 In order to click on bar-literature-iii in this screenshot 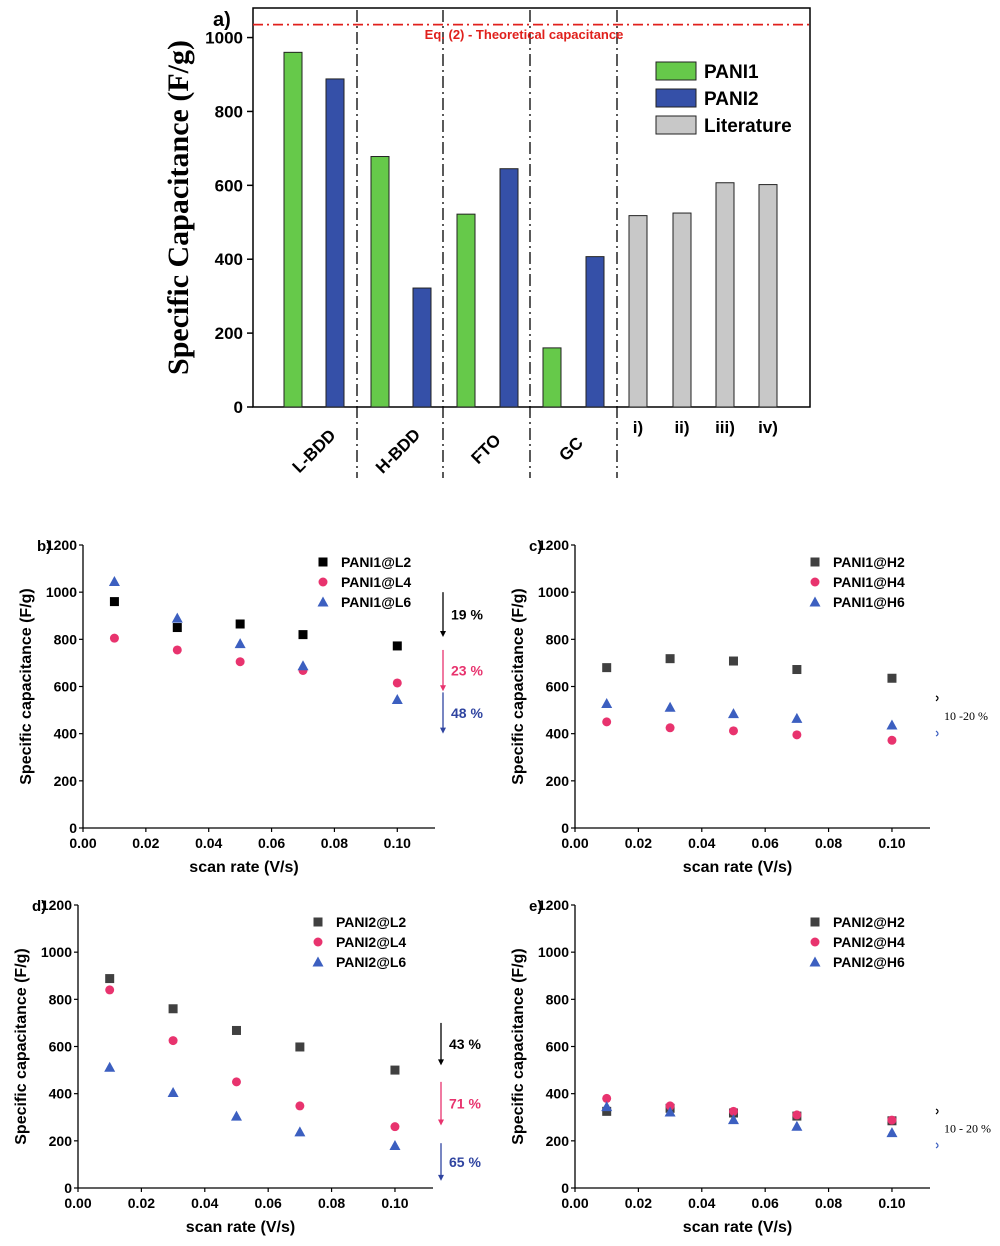, I will do `click(725, 295)`.